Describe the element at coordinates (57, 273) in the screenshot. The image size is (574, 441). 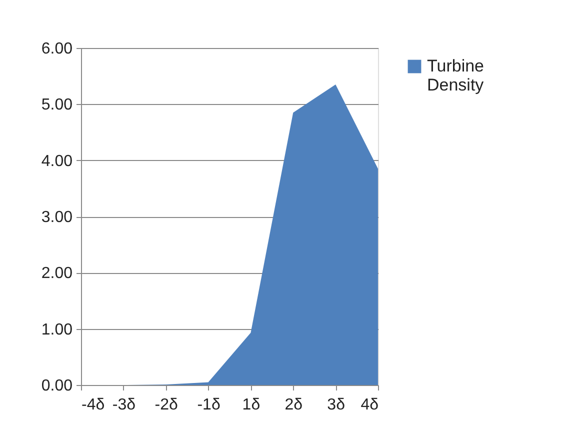
I see `y-tick-label: 2.00` at that location.